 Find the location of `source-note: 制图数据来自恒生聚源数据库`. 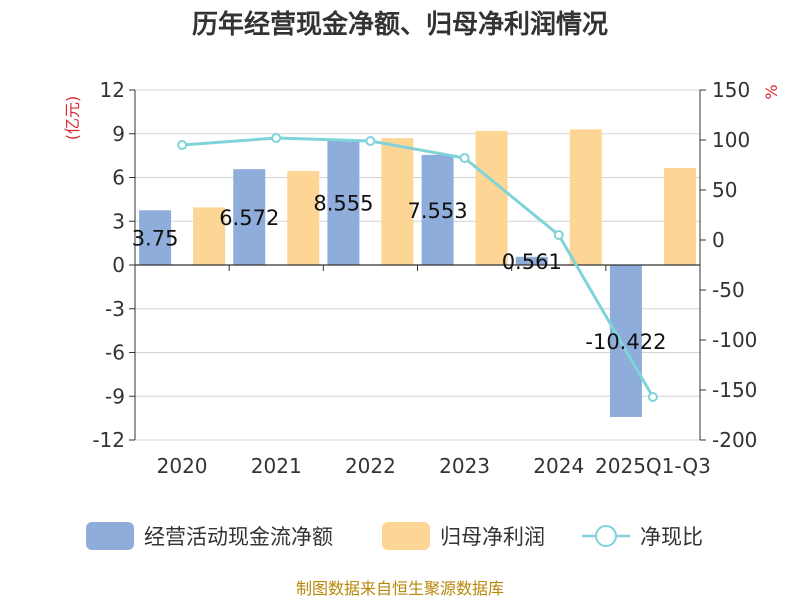

source-note: 制图数据来自恒生聚源数据库 is located at coordinates (400, 588).